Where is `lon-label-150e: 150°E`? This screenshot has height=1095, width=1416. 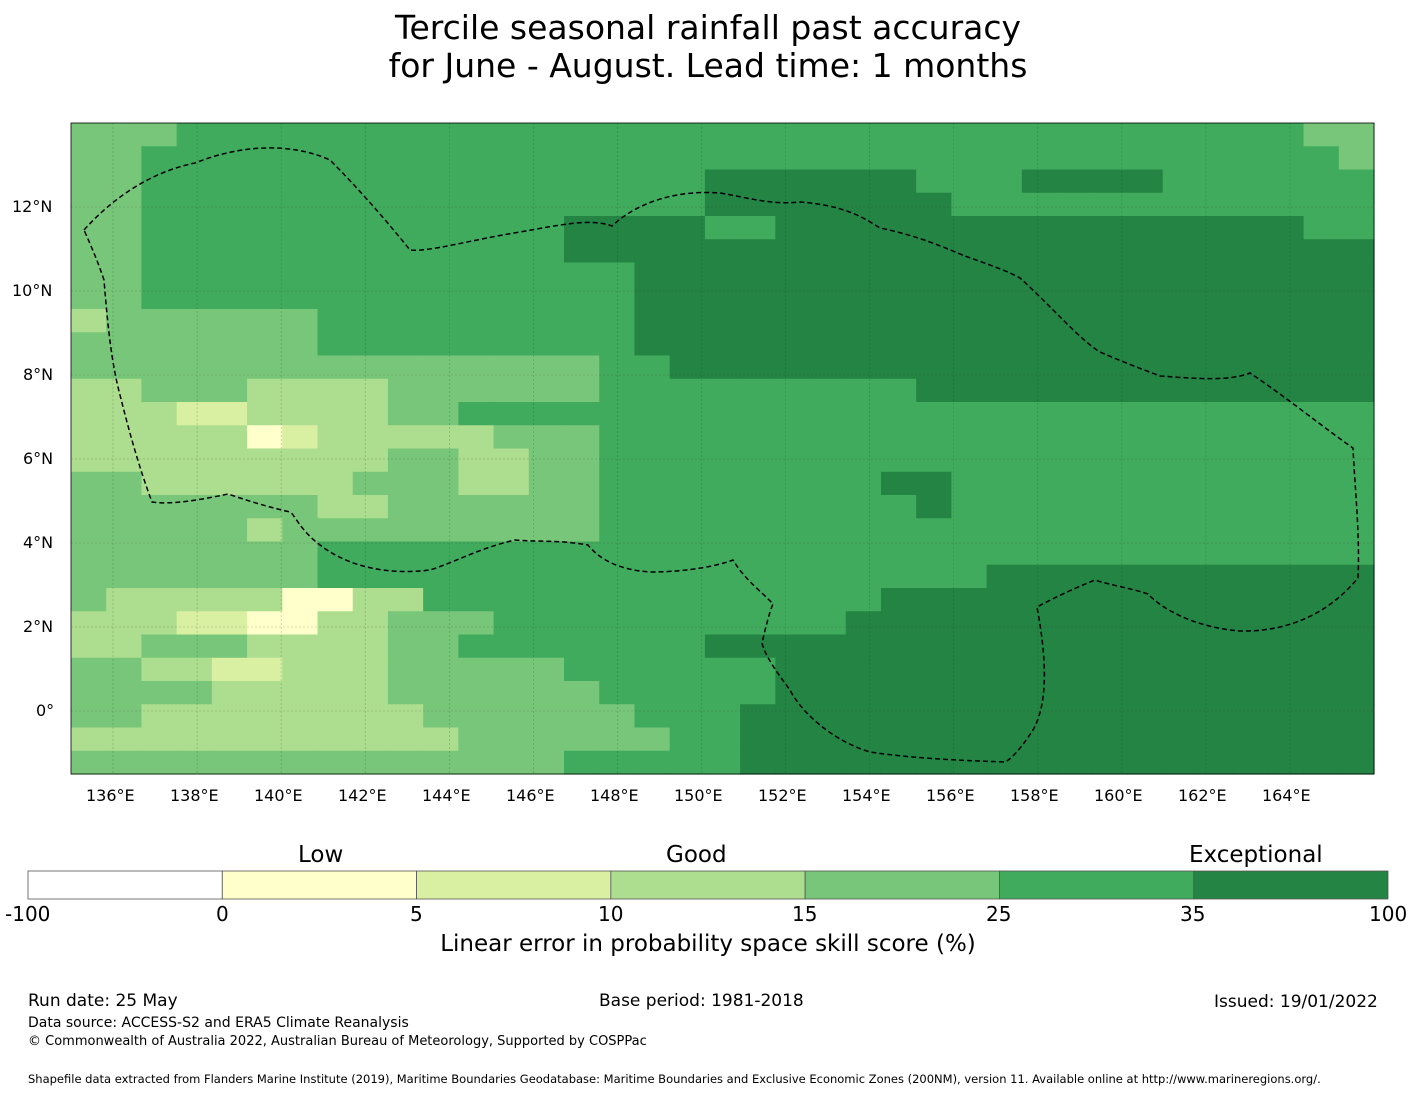 lon-label-150e: 150°E is located at coordinates (698, 795).